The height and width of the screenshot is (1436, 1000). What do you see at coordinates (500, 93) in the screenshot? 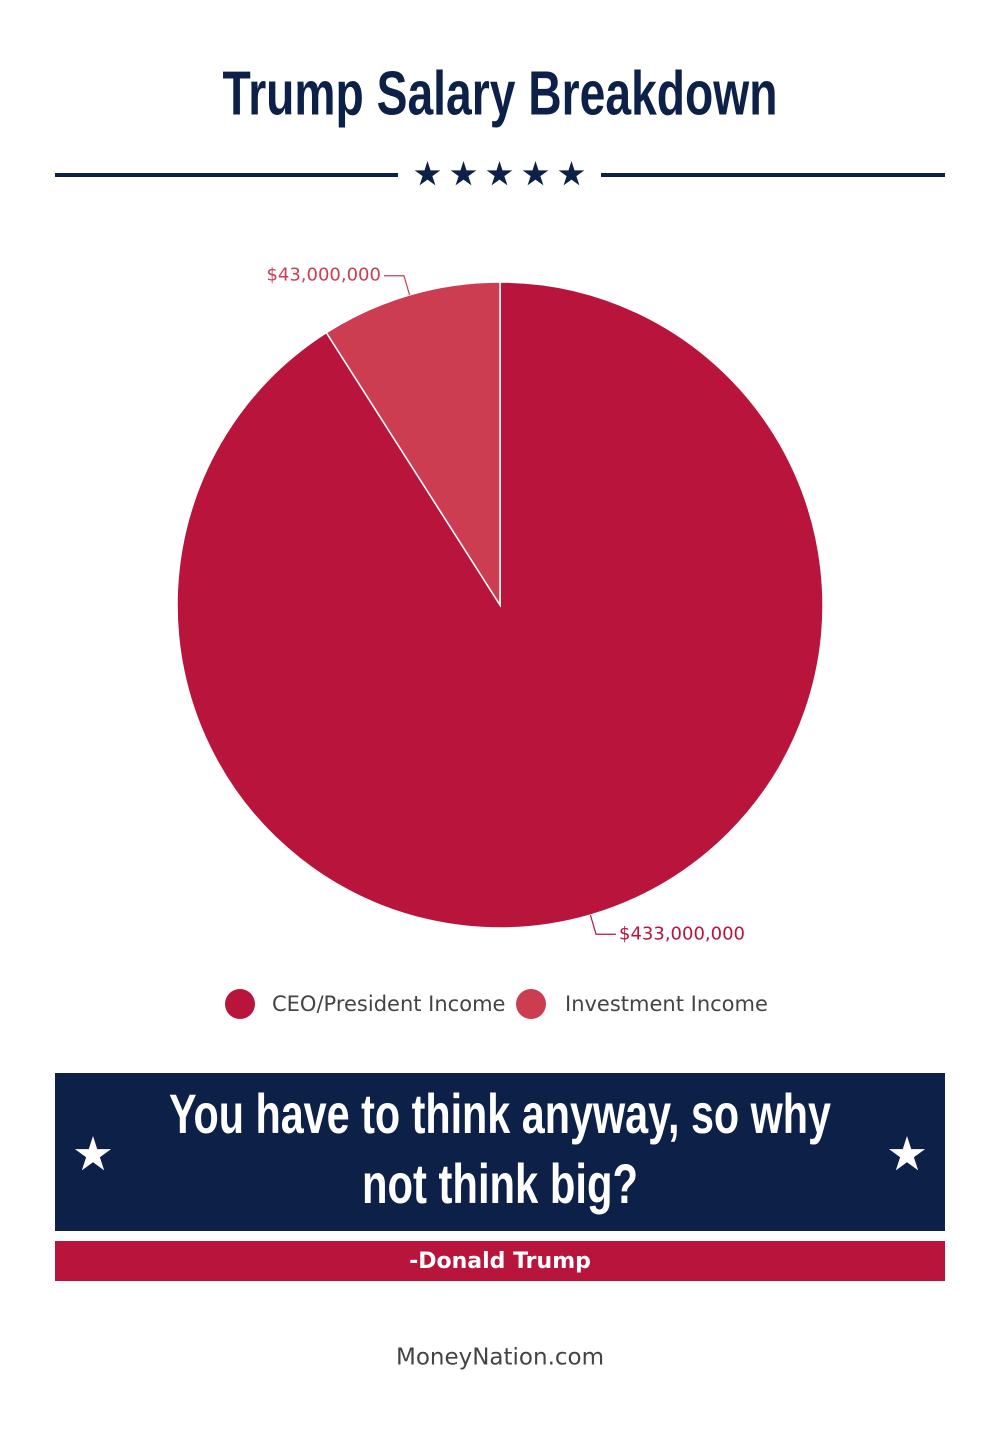
I see `title: Trump Salary Breakdown` at bounding box center [500, 93].